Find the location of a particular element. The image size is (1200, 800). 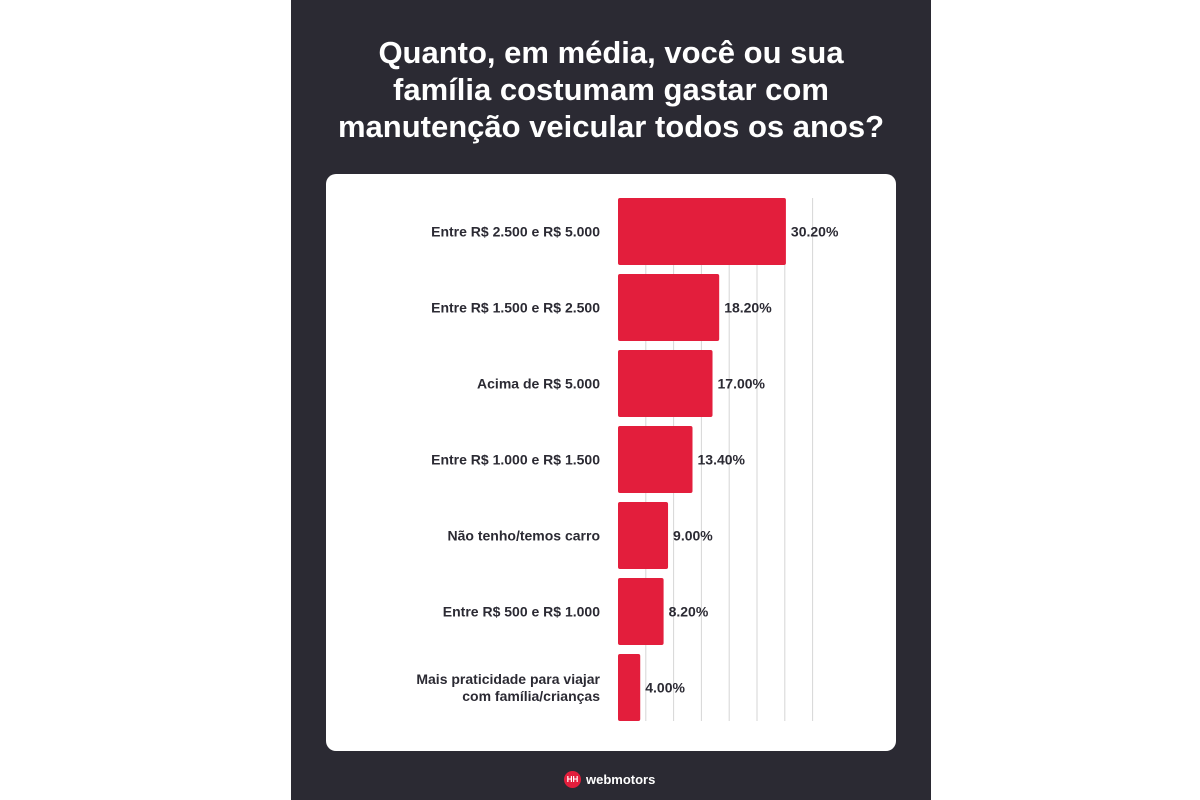

title-line: família costumam gastar com is located at coordinates (611, 89).